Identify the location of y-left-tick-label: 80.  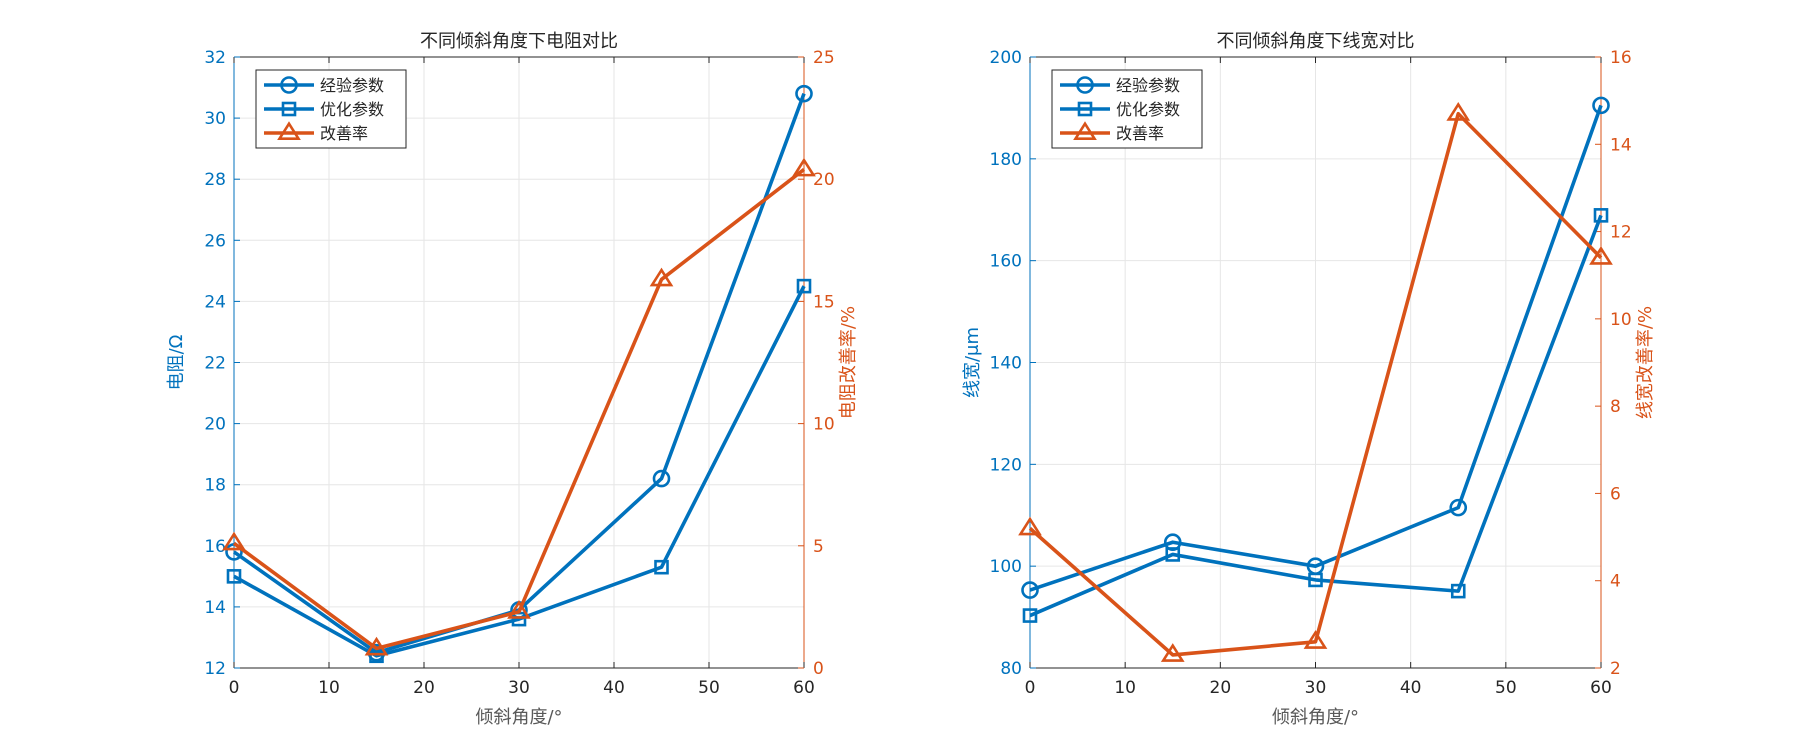
(1011, 669).